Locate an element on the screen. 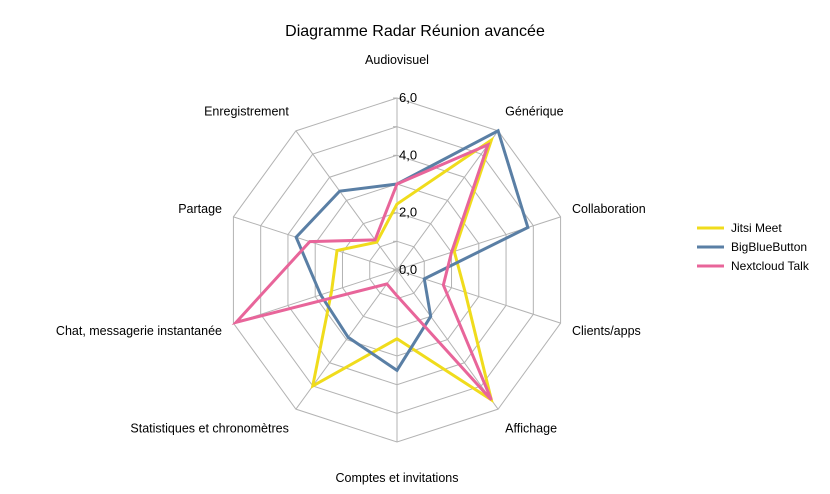 The width and height of the screenshot is (830, 494). legend: Jitsi Meet BigBlueButton Nextcloud Talk is located at coordinates (753, 247).